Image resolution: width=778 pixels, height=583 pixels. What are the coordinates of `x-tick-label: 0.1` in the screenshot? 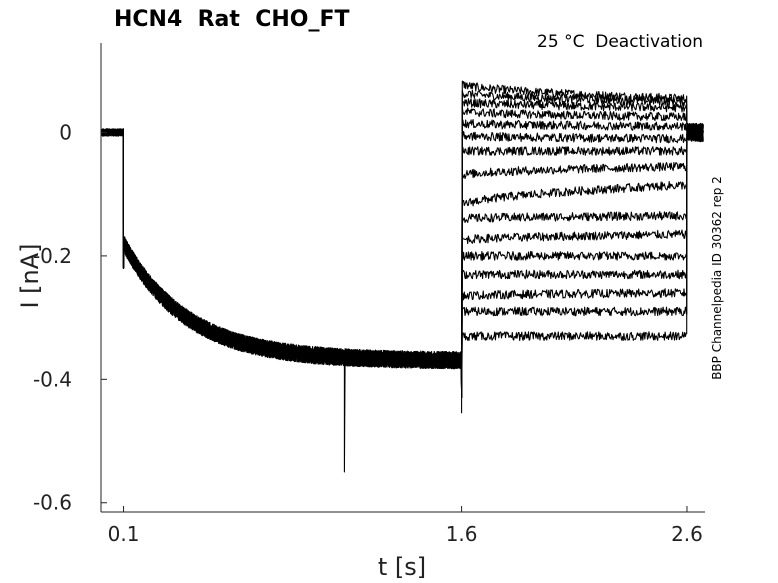 It's located at (124, 534).